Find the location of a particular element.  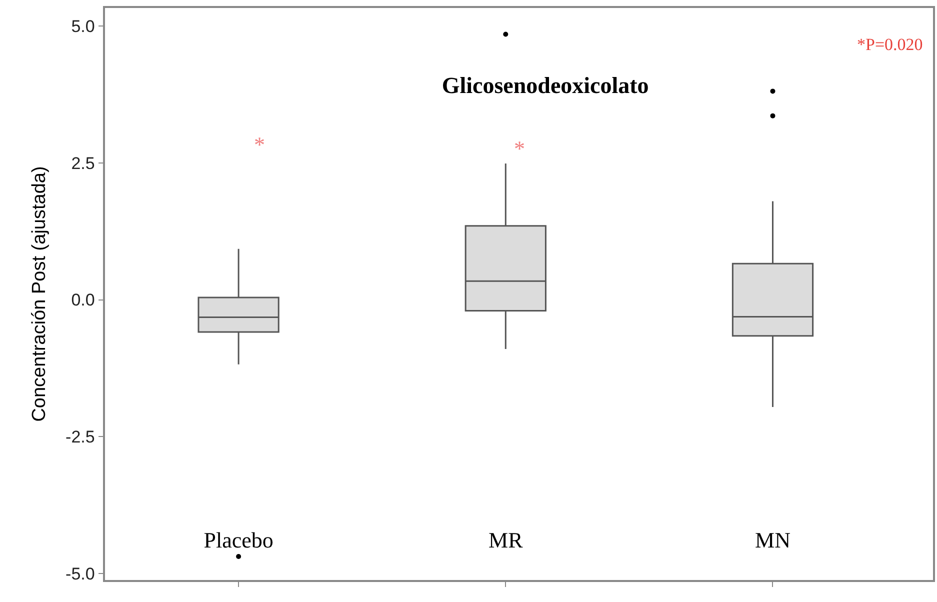

y-tick-label: 5.0 is located at coordinates (83, 26).